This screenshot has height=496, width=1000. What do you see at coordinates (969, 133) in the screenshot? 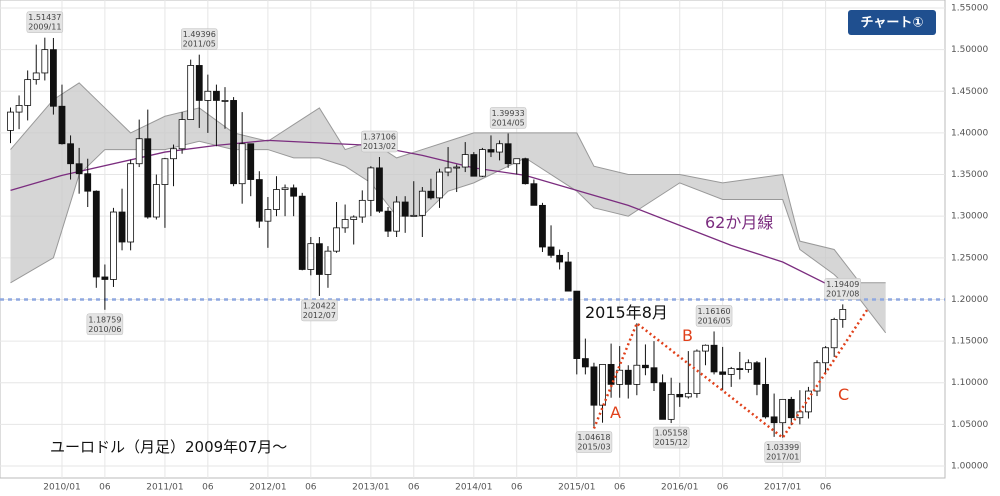
I see `y-tick-label: 1.40000` at bounding box center [969, 133].